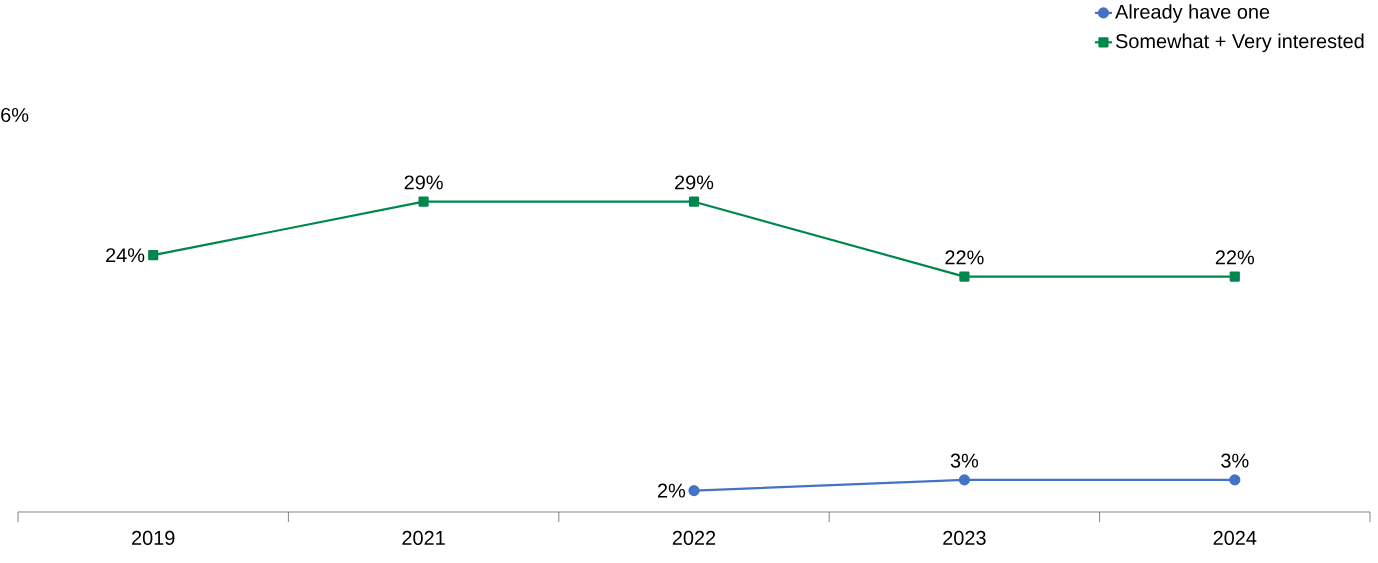 The height and width of the screenshot is (563, 1378). Describe the element at coordinates (15, 115) in the screenshot. I see `text: 6%` at that location.